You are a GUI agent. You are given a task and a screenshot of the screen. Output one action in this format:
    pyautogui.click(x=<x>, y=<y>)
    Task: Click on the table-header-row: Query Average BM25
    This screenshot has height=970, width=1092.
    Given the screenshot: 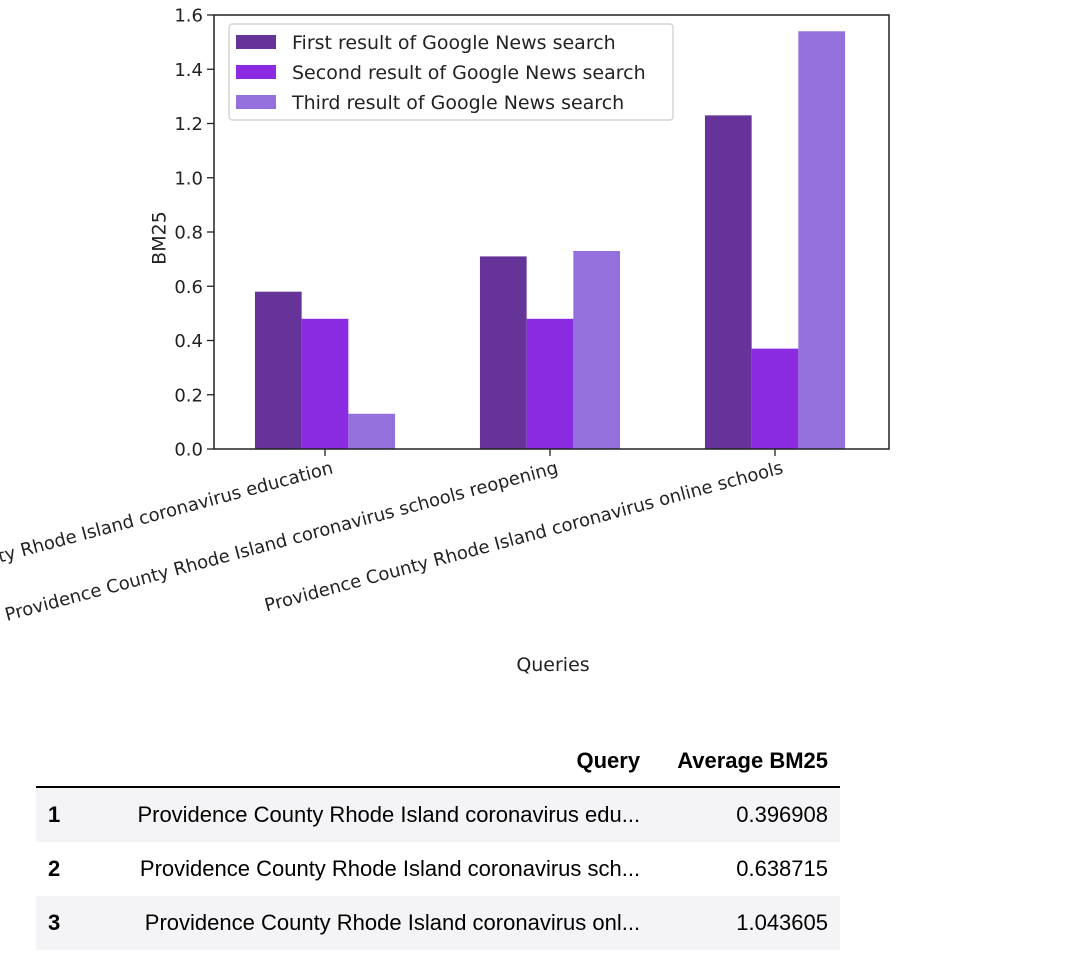 What is the action you would take?
    pyautogui.click(x=438, y=762)
    